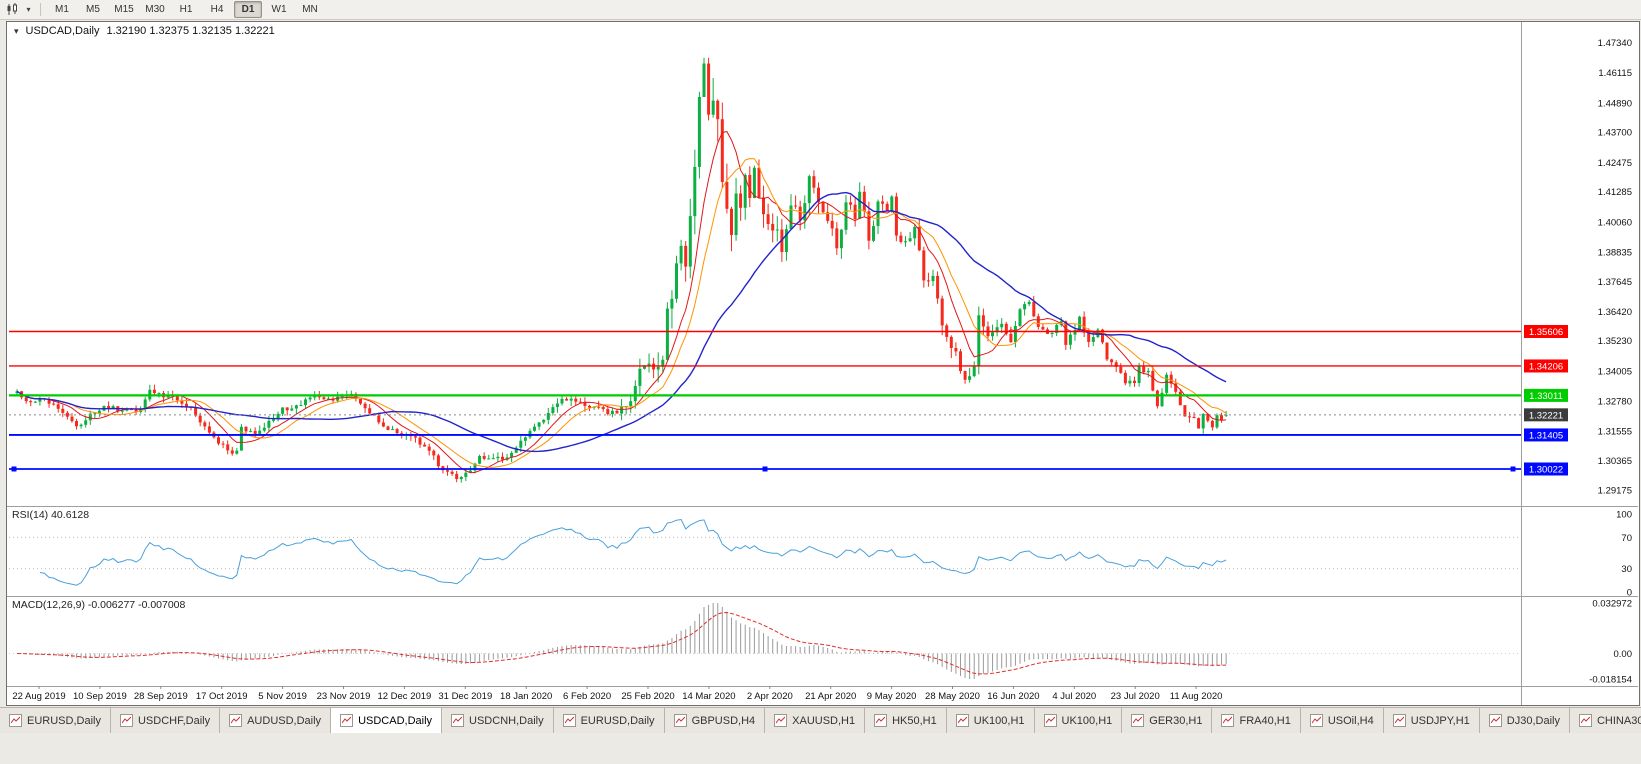 The width and height of the screenshot is (1641, 764). Describe the element at coordinates (16, 30) in the screenshot. I see `chart-collapse-icon: ▾` at that location.